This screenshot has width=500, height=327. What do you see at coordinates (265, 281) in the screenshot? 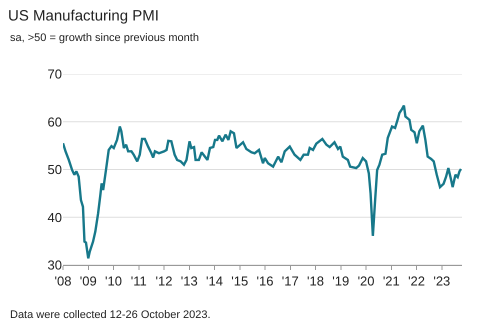
I see `x-tick-label: '16` at bounding box center [265, 281].